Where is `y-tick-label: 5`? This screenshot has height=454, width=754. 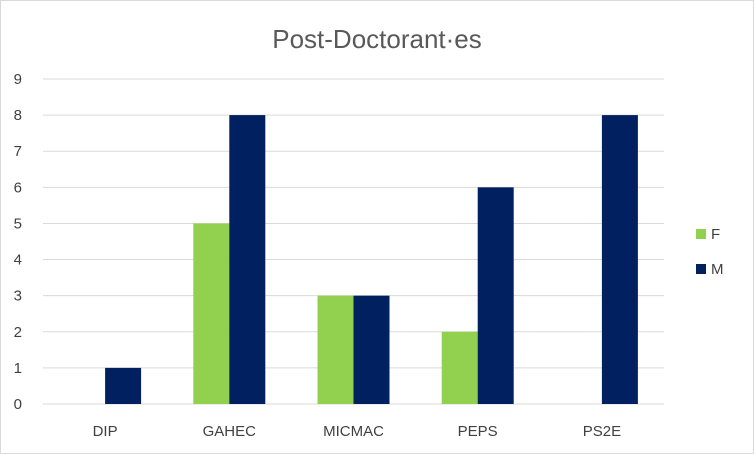 y-tick-label: 5 is located at coordinates (18, 223).